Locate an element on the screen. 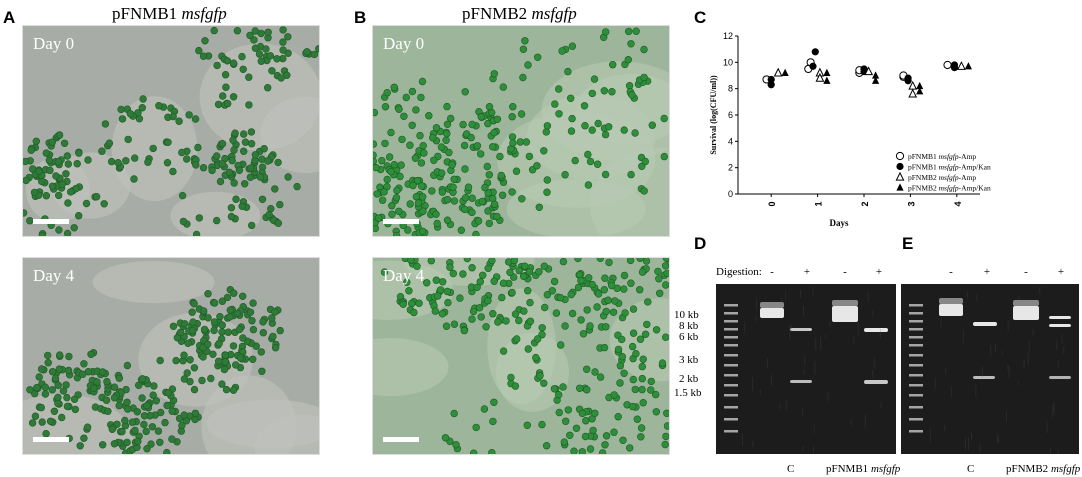 The image size is (1082, 477). gel-d-lane-mark-2: + is located at coordinates (807, 272).